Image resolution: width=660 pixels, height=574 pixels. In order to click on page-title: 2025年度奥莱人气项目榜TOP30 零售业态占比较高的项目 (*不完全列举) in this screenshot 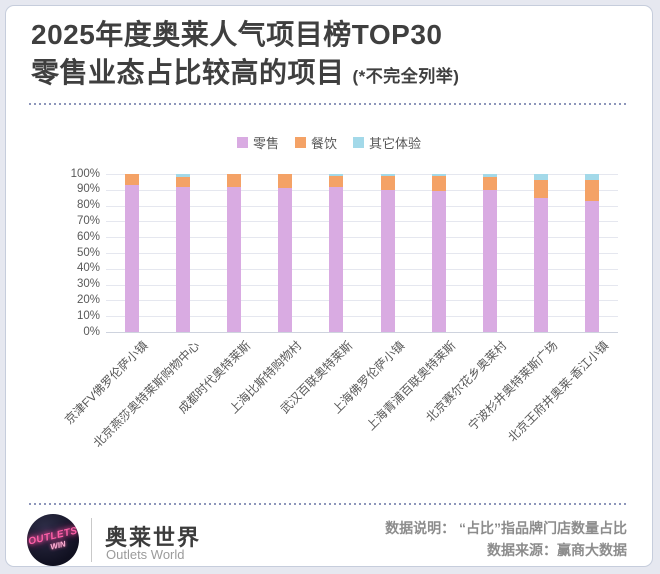, I will do `click(245, 56)`.